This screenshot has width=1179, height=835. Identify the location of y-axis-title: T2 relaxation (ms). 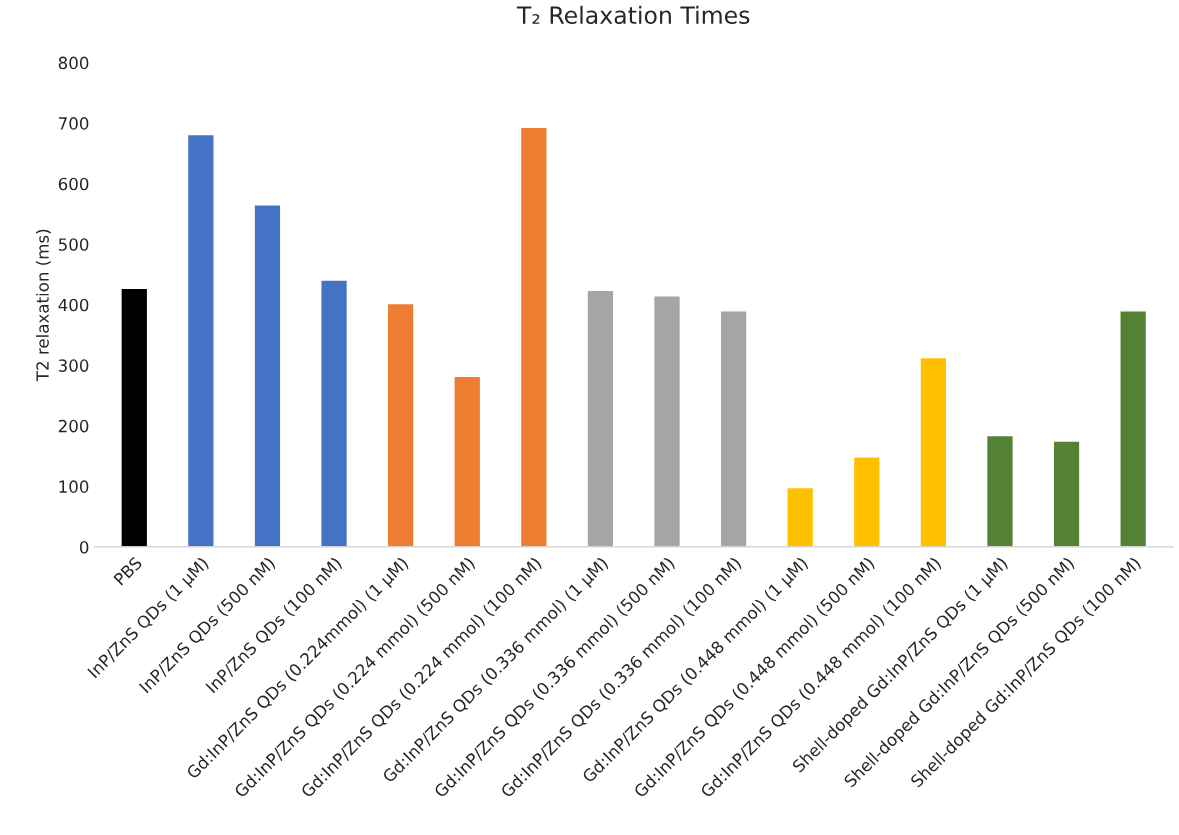
(43, 305).